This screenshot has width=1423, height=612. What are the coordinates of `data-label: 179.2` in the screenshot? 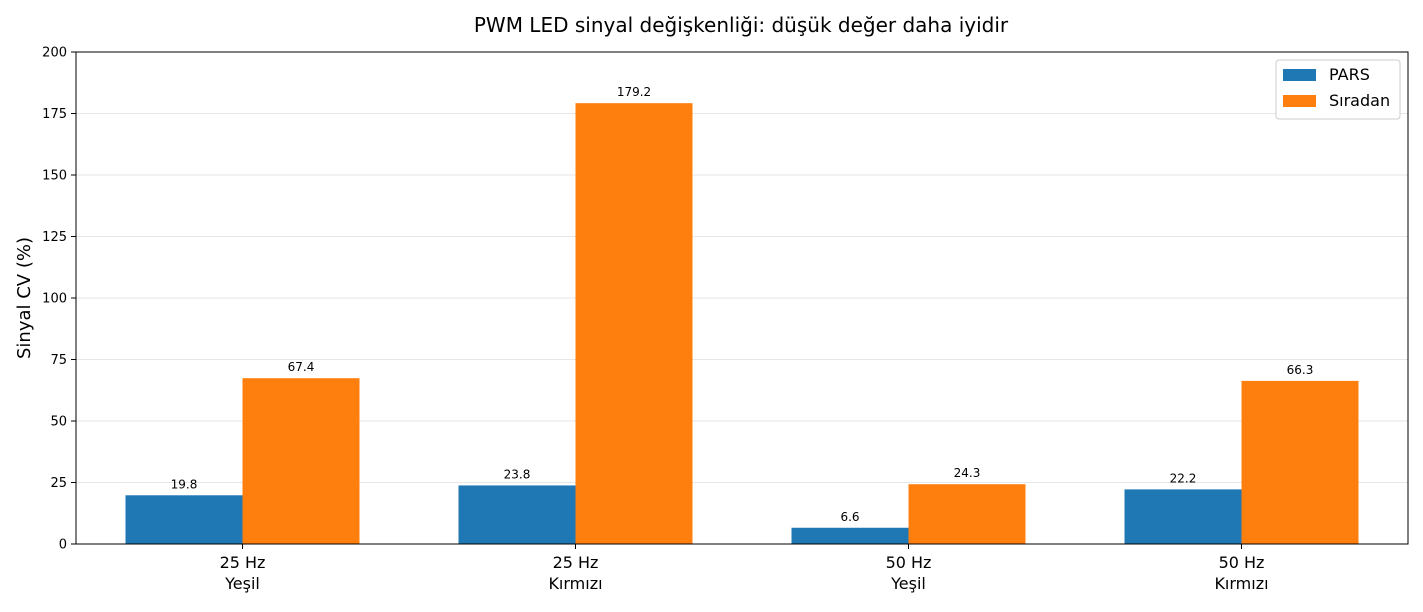 It's located at (634, 92).